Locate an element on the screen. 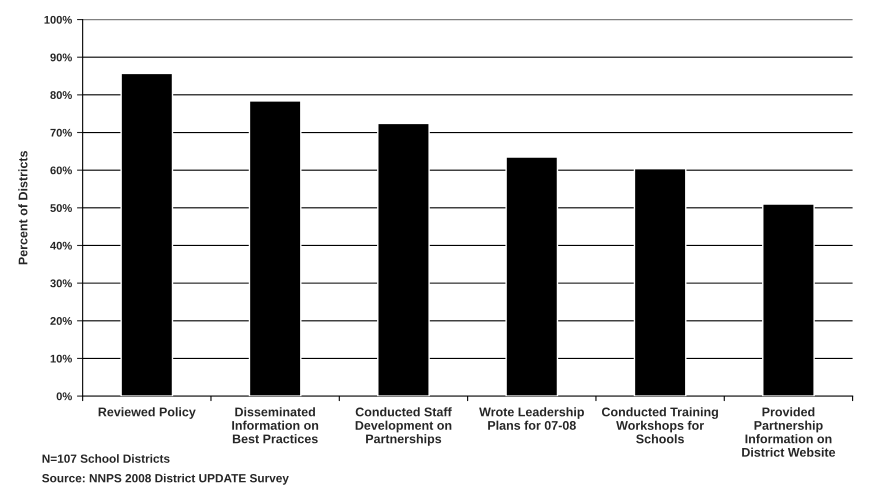  y-tick-label: 10% is located at coordinates (61, 358).